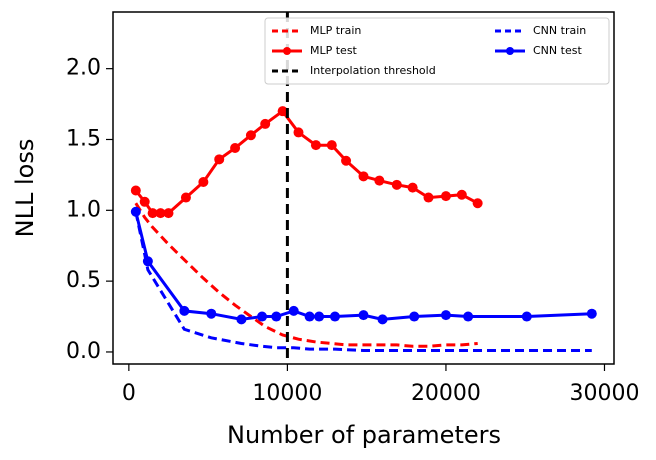 Image resolution: width=656 pixels, height=460 pixels. I want to click on x-tick-label: 30000, so click(604, 393).